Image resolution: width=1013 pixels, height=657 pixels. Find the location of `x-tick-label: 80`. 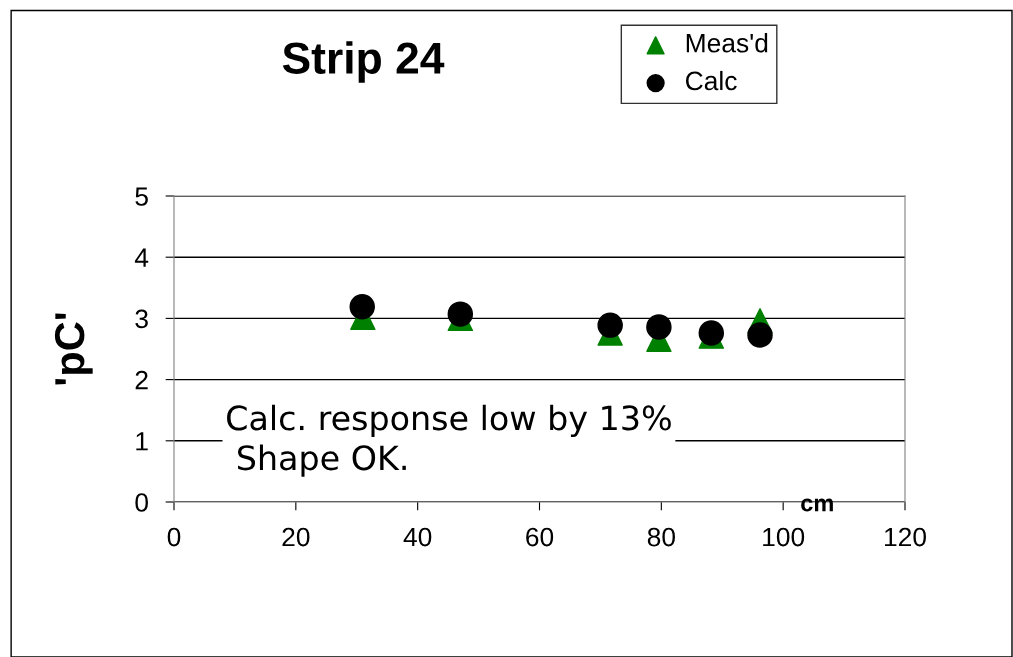

x-tick-label: 80 is located at coordinates (661, 537).